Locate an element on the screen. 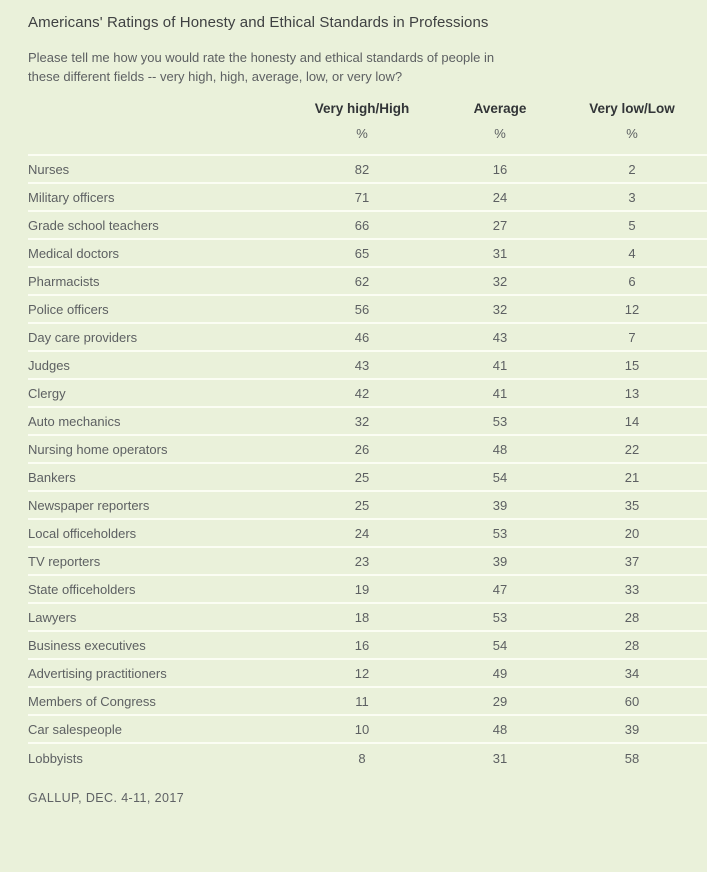  value-very-low-low: 15 is located at coordinates (632, 365).